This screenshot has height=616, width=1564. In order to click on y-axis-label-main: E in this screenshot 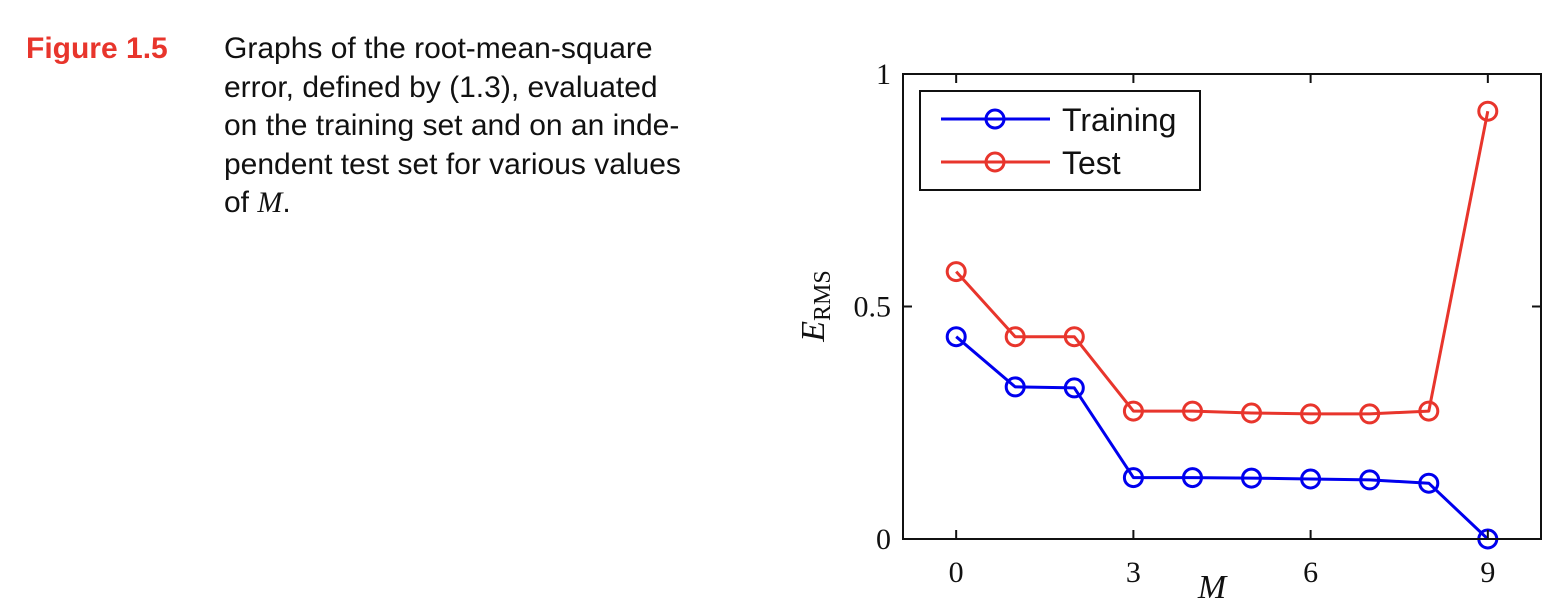, I will do `click(813, 332)`.